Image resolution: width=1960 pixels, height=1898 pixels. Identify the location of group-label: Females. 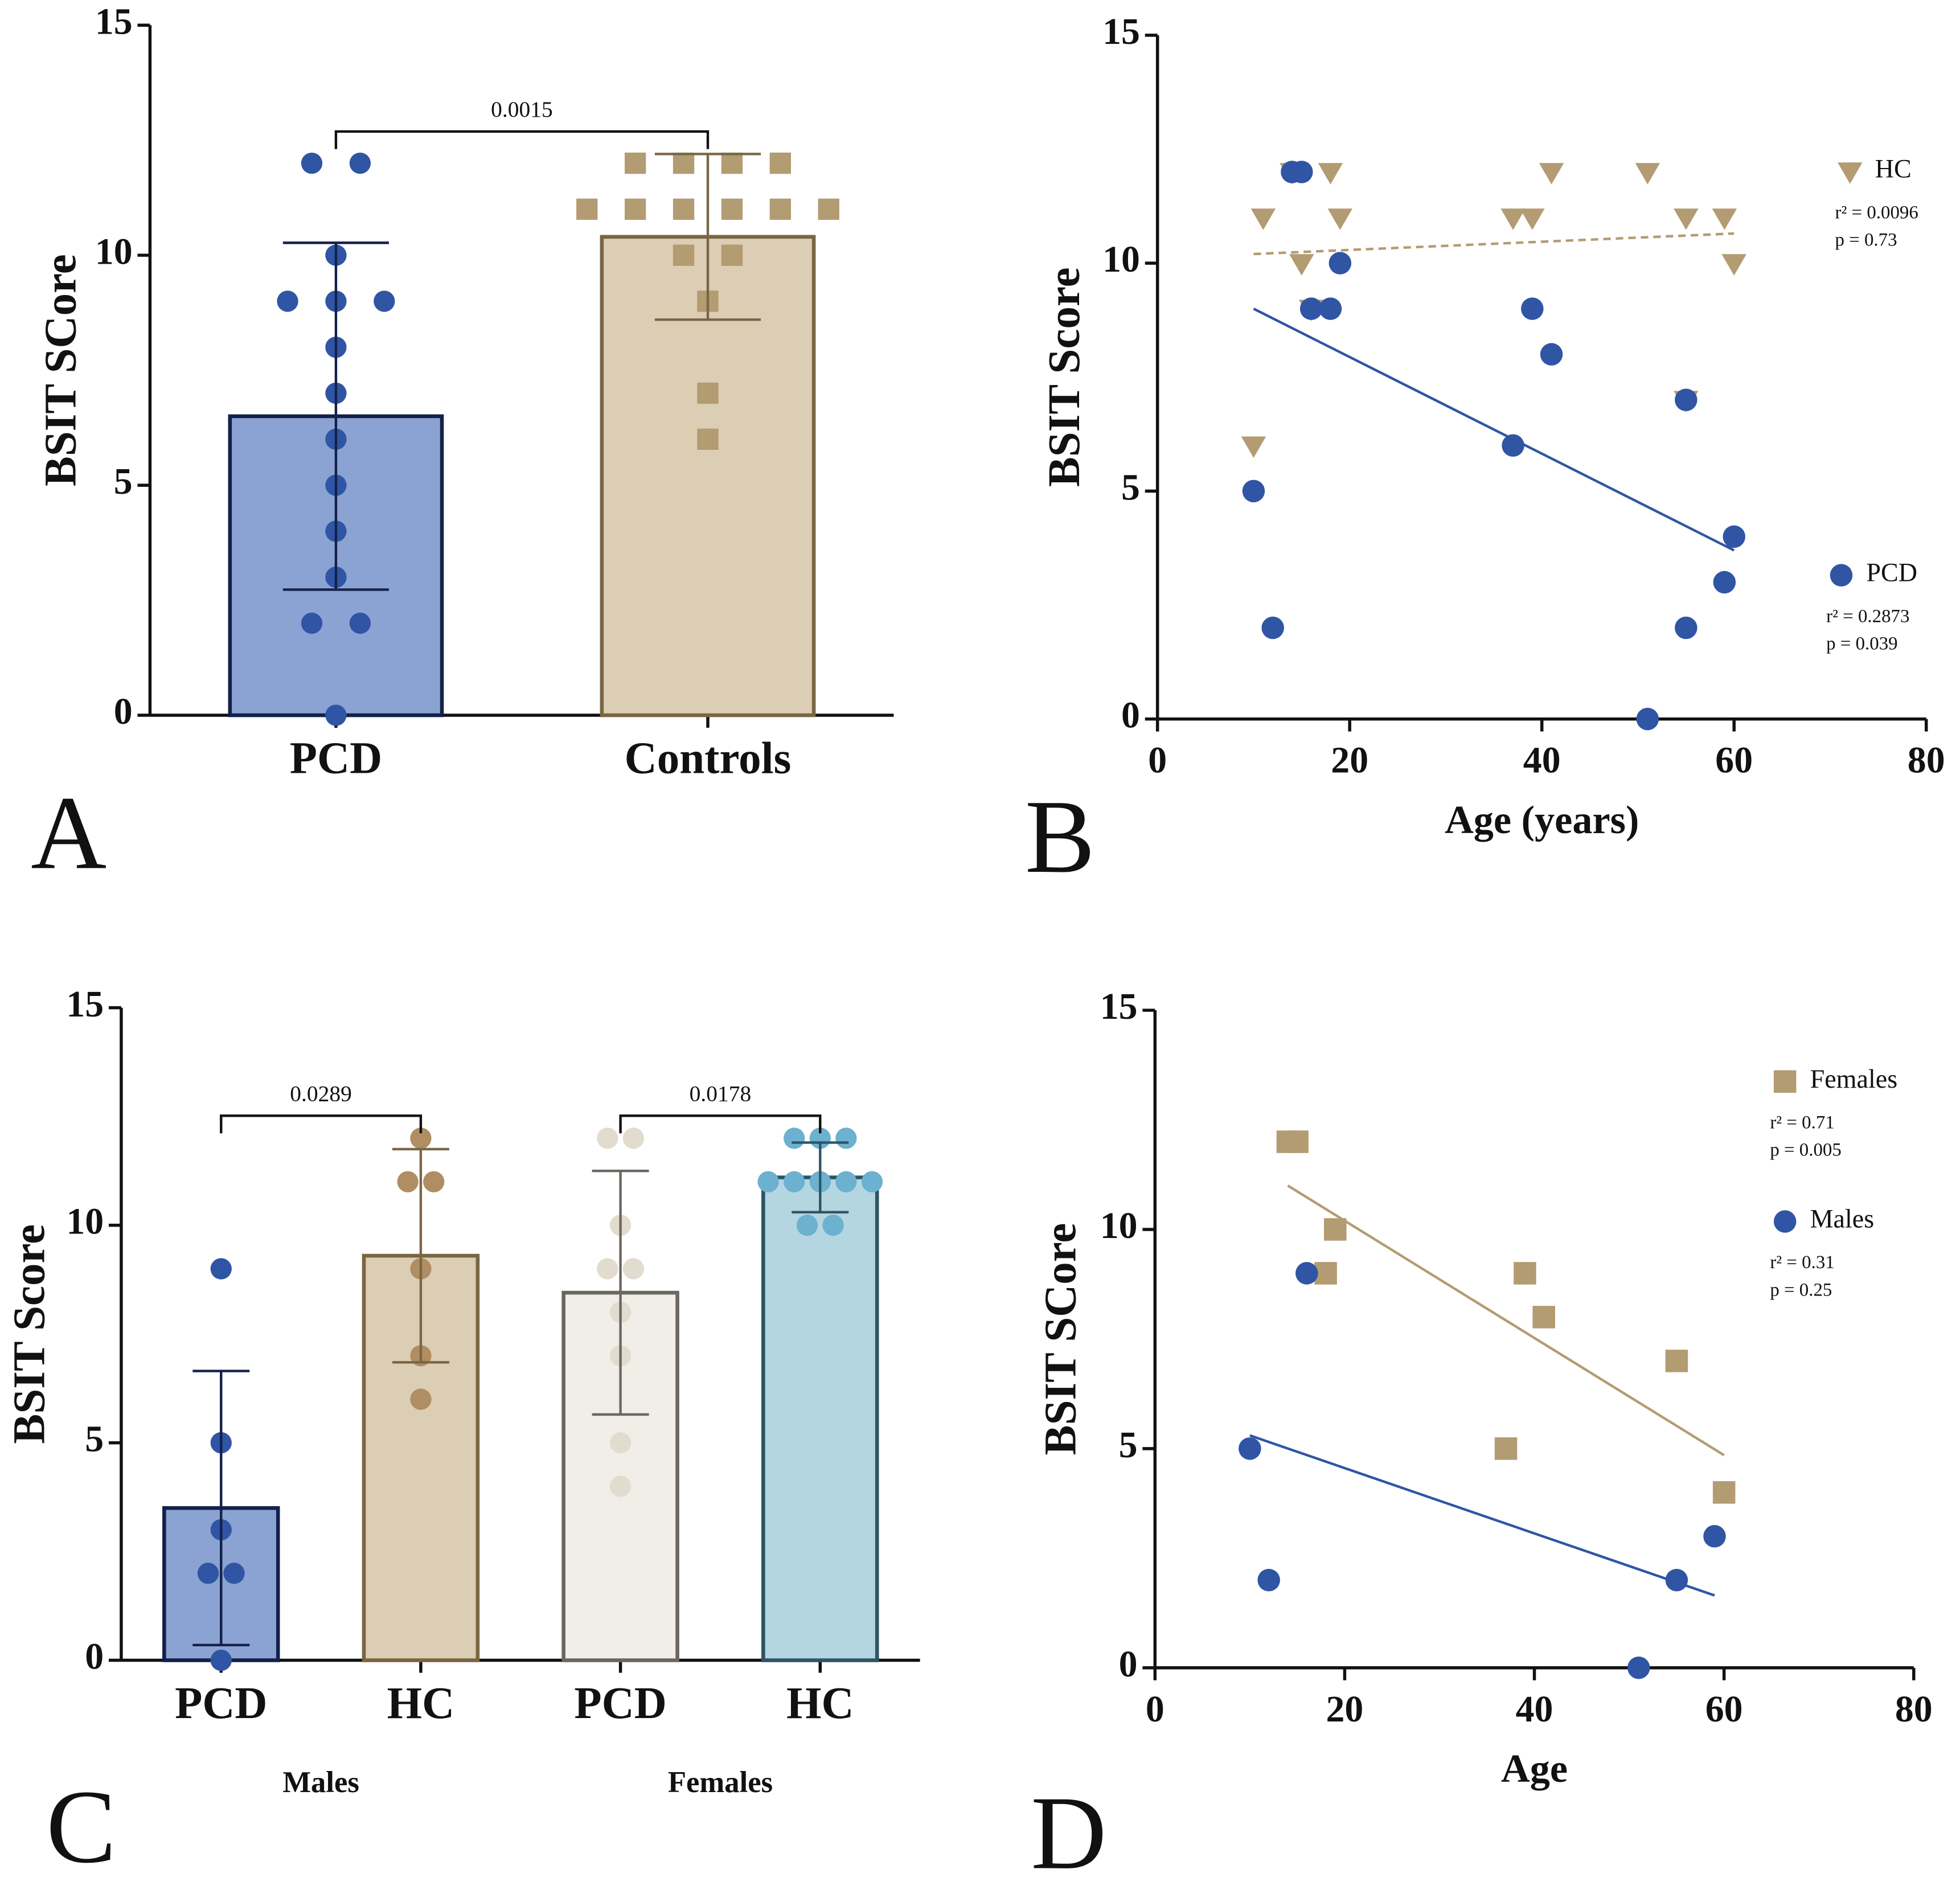
(720, 1783).